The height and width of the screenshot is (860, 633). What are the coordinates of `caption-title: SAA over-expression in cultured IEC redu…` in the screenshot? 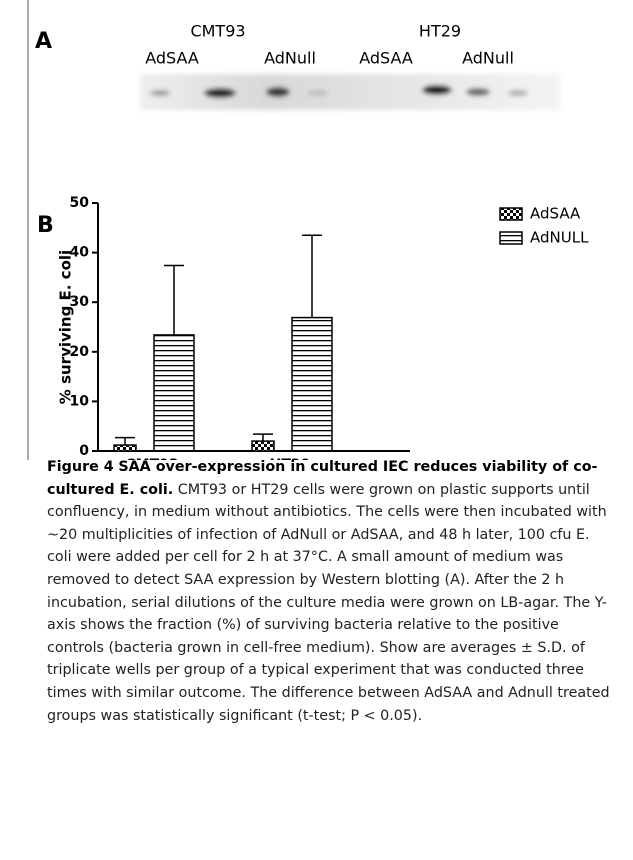 It's located at (322, 478).